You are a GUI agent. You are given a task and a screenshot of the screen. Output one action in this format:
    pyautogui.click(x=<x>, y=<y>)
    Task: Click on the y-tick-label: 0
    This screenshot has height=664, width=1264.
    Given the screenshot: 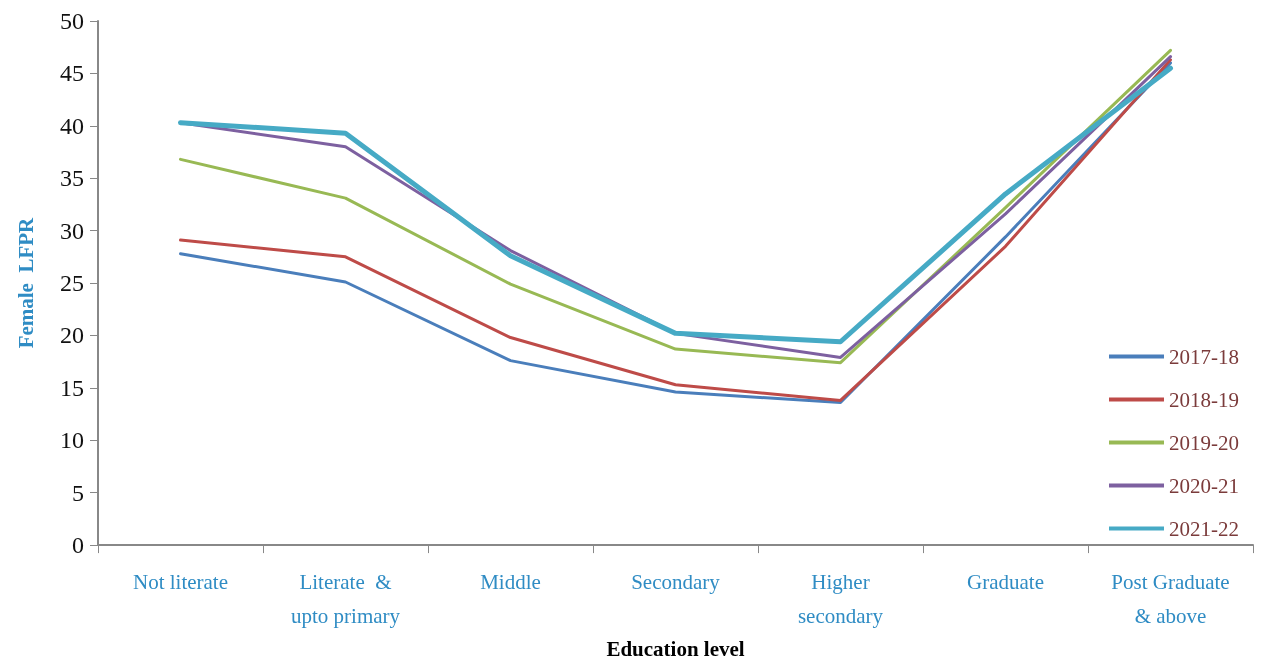 What is the action you would take?
    pyautogui.click(x=78, y=545)
    